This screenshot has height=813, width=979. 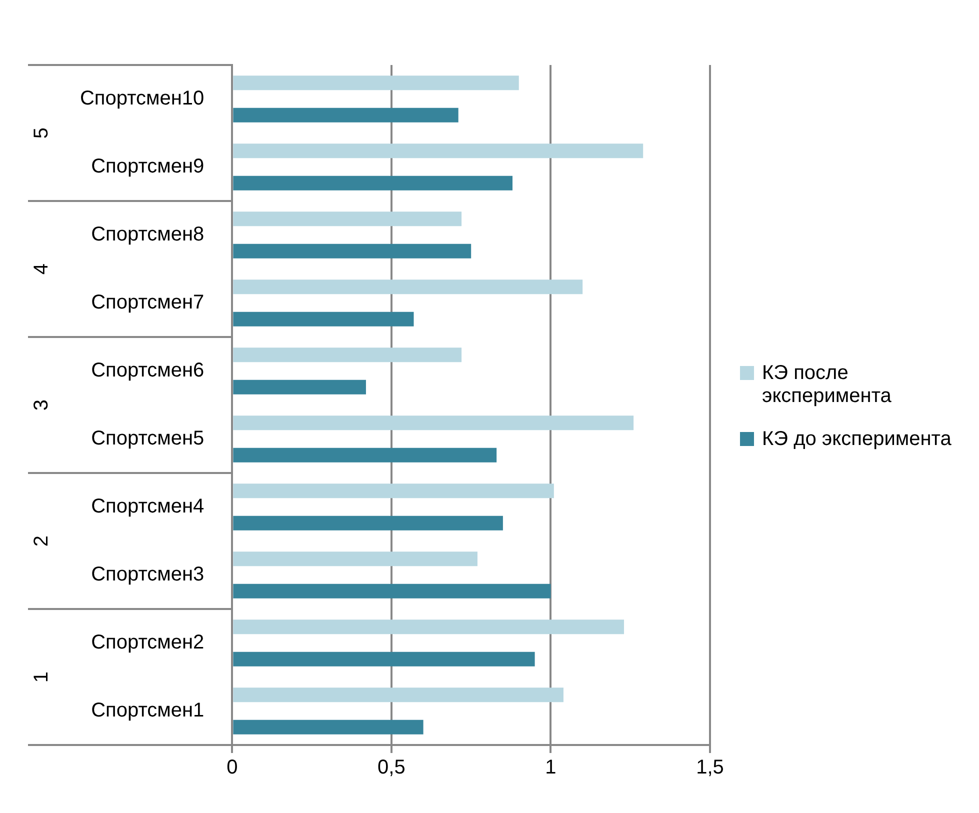 I want to click on legend-label: КЭ до эксперимента, so click(x=857, y=439).